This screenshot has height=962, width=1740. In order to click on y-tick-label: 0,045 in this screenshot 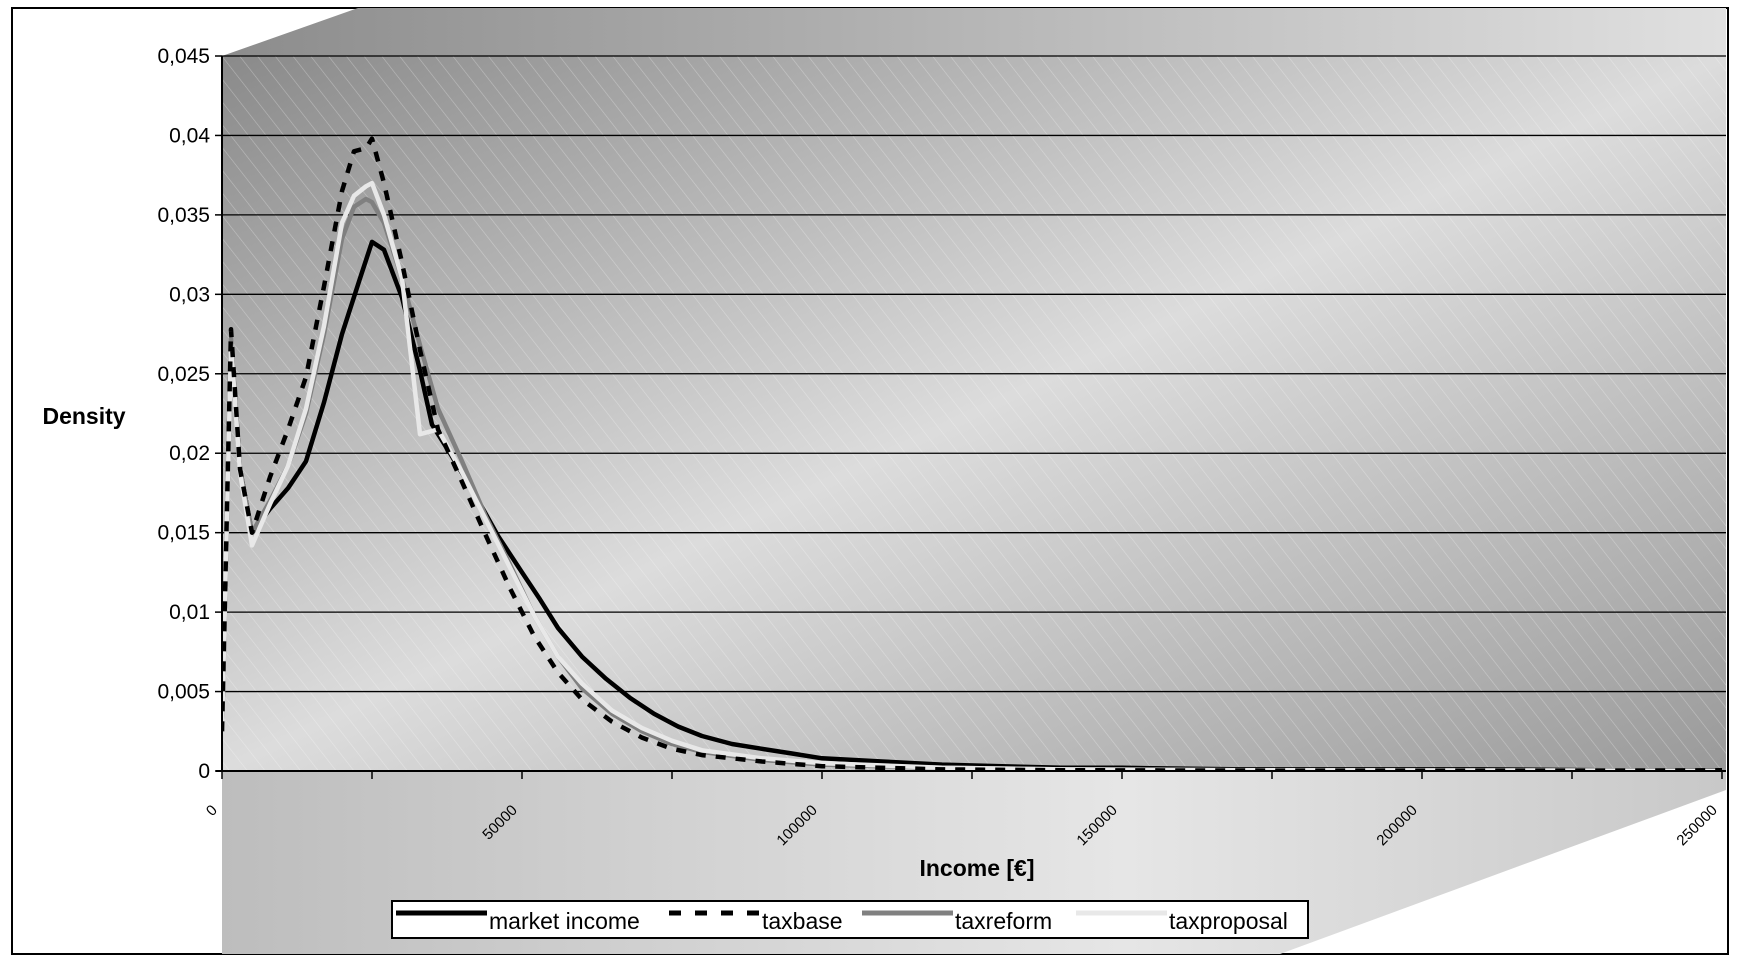, I will do `click(183, 56)`.